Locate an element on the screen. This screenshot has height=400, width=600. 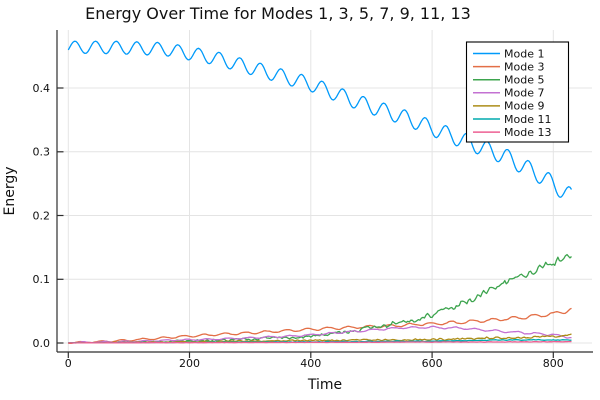
y-tick-label: 0.0 is located at coordinates (42, 343).